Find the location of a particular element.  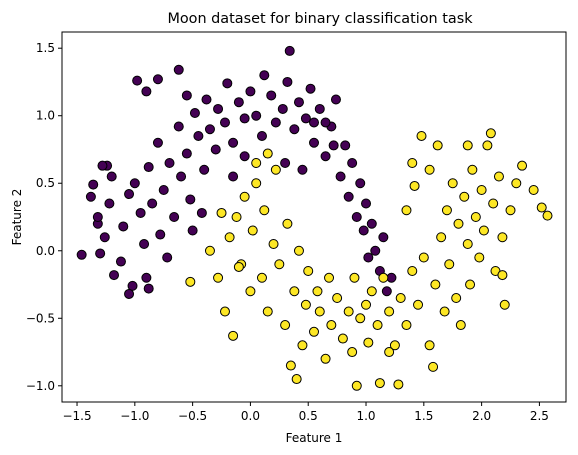

y-tick-label: 1.0 is located at coordinates (45, 116).